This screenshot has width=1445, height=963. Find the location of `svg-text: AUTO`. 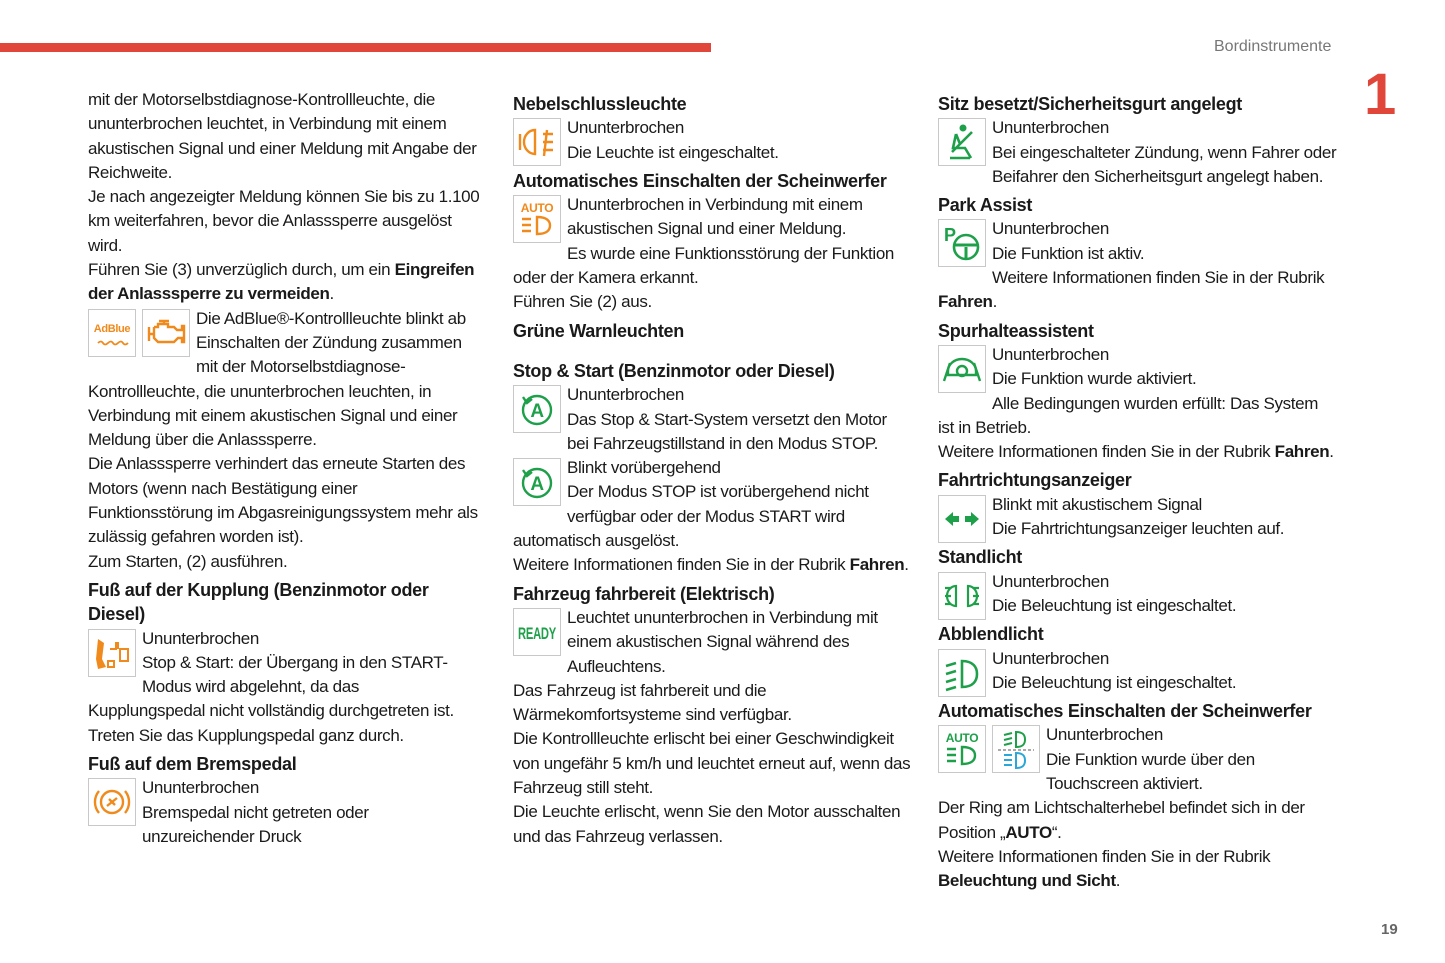

svg-text: AUTO is located at coordinates (962, 738).